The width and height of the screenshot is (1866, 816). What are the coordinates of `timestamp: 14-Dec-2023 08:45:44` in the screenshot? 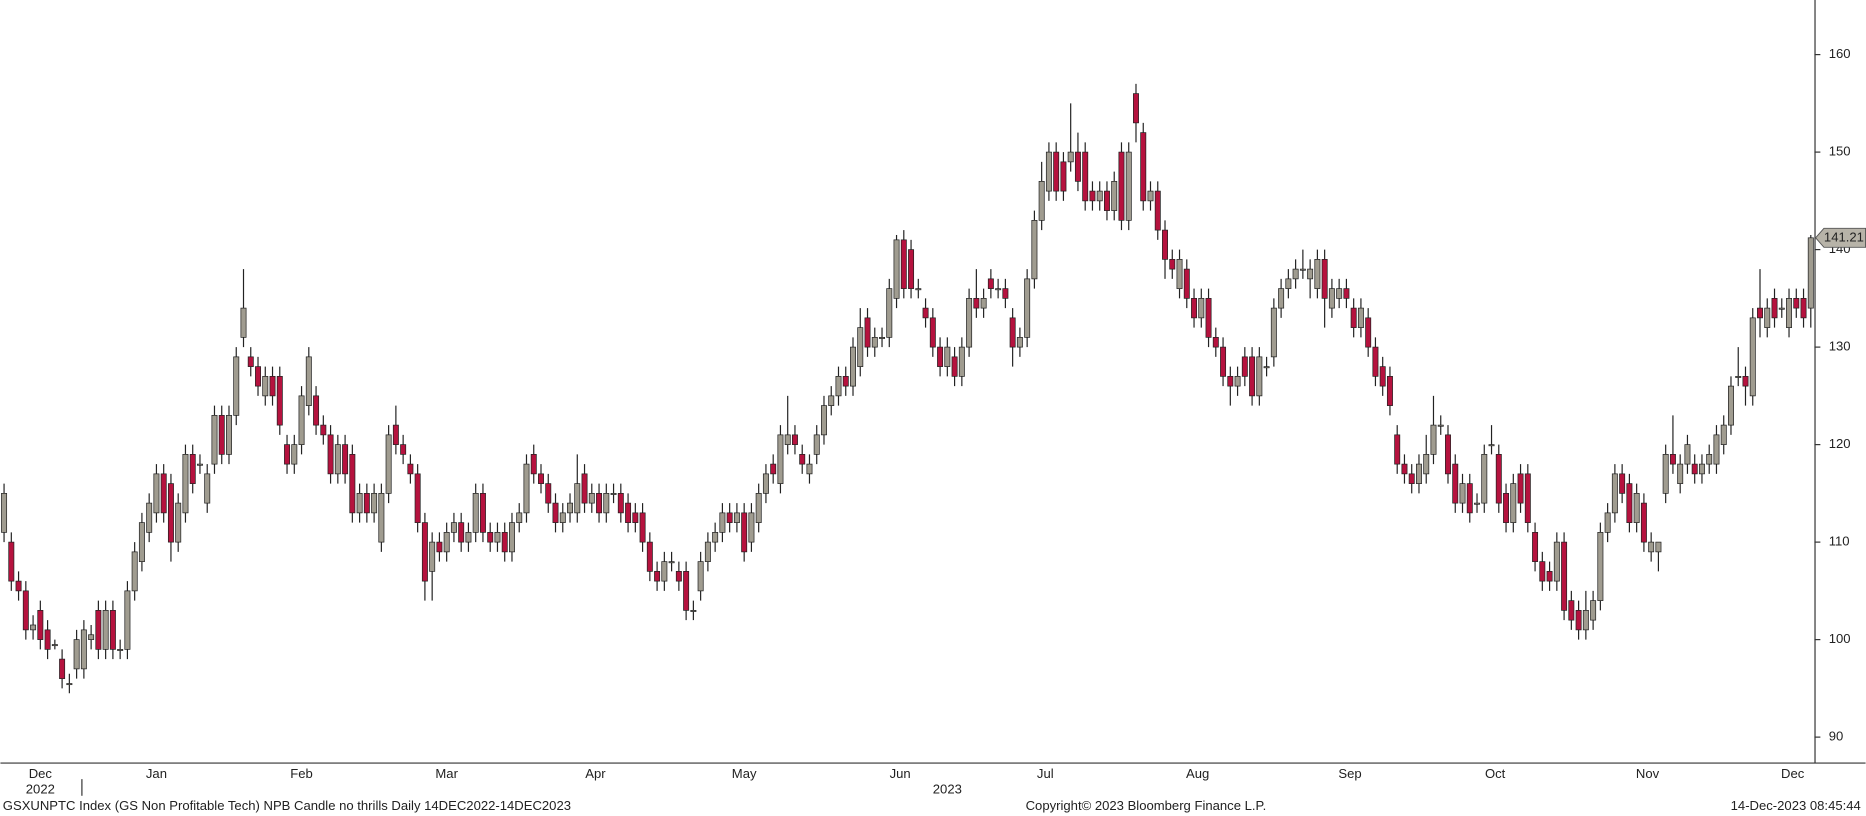 It's located at (1796, 805).